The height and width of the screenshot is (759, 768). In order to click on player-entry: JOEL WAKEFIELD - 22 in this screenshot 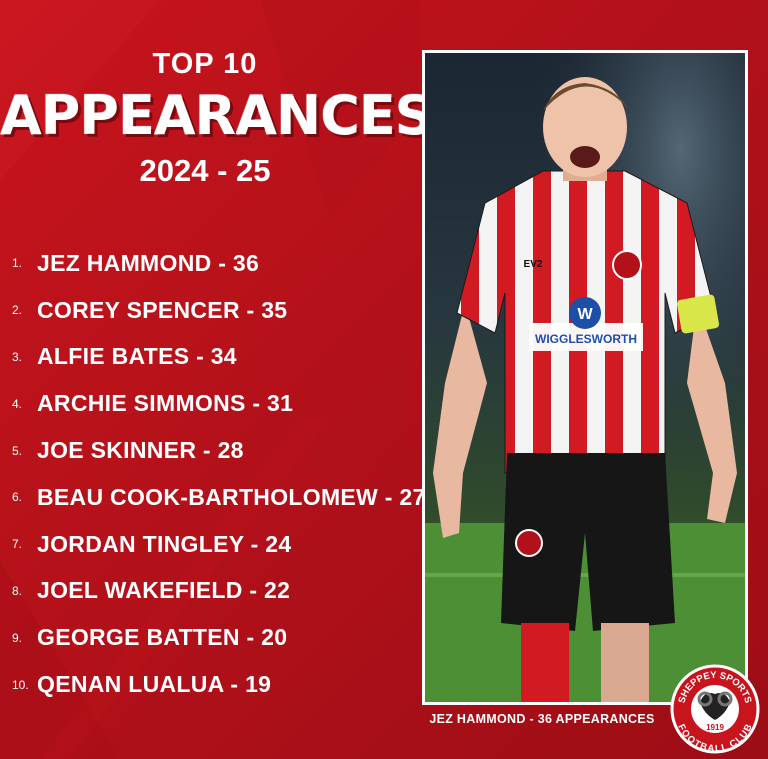, I will do `click(164, 590)`.